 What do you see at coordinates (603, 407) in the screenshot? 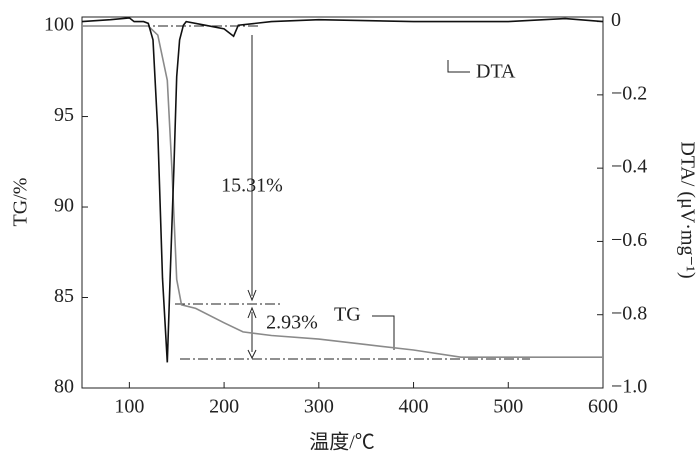
I see `x-tick-label: 600` at bounding box center [603, 407].